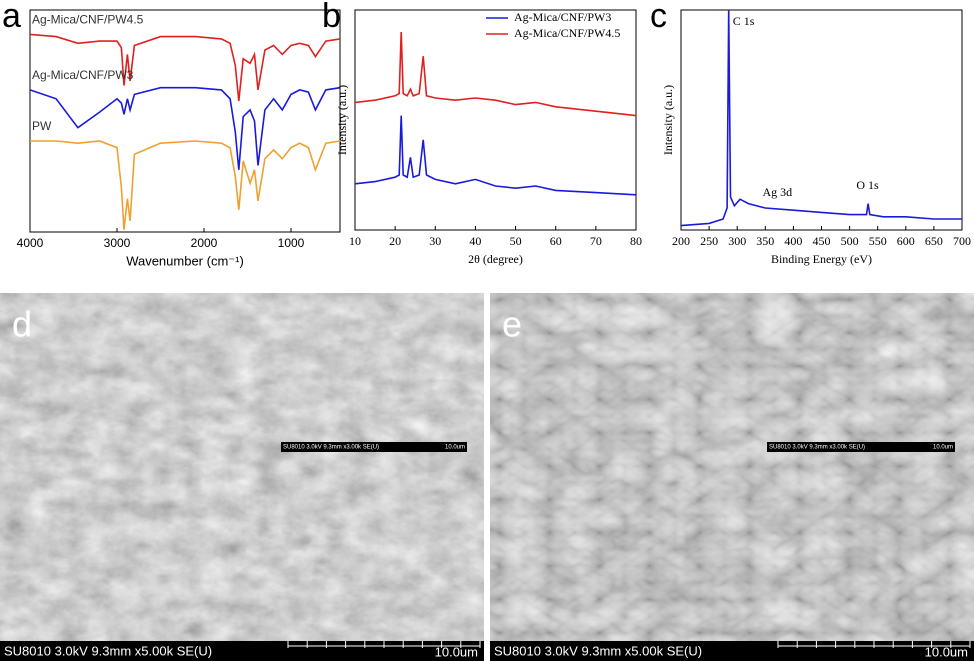  What do you see at coordinates (83, 75) in the screenshot?
I see `series-label: Ag-Mica/CNF/PW3` at bounding box center [83, 75].